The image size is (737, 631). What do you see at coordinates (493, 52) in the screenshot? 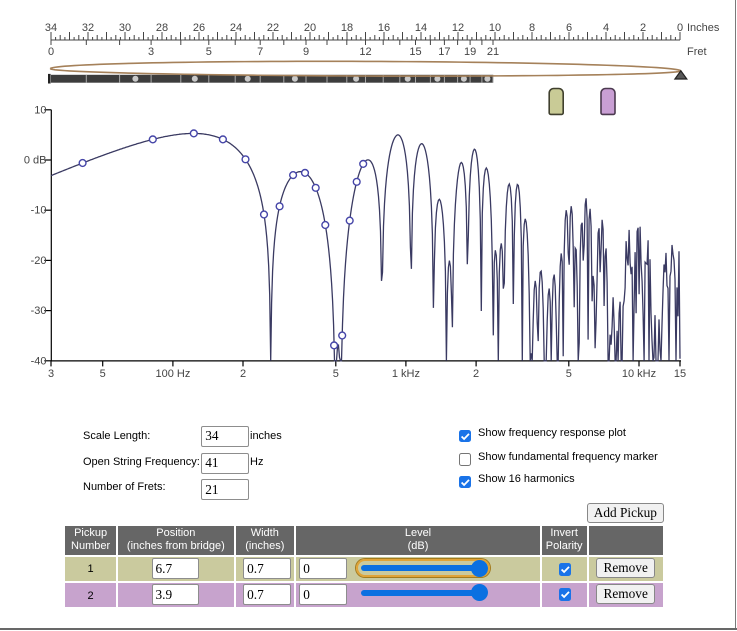
I see `svg-text: 21` at bounding box center [493, 52].